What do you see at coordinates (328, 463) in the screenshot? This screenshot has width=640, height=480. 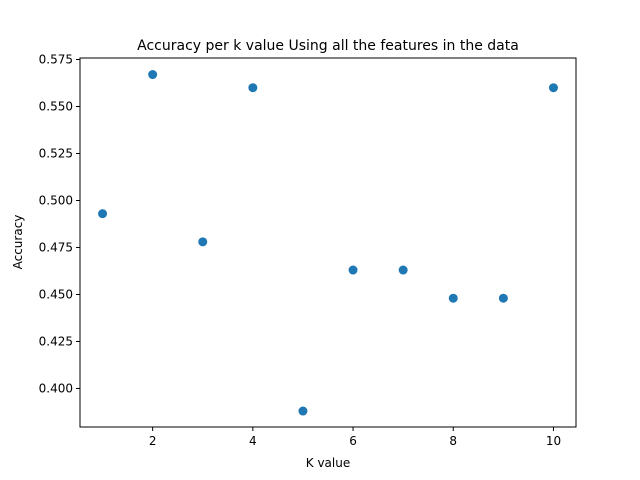 I see `x-axis-label: K value` at bounding box center [328, 463].